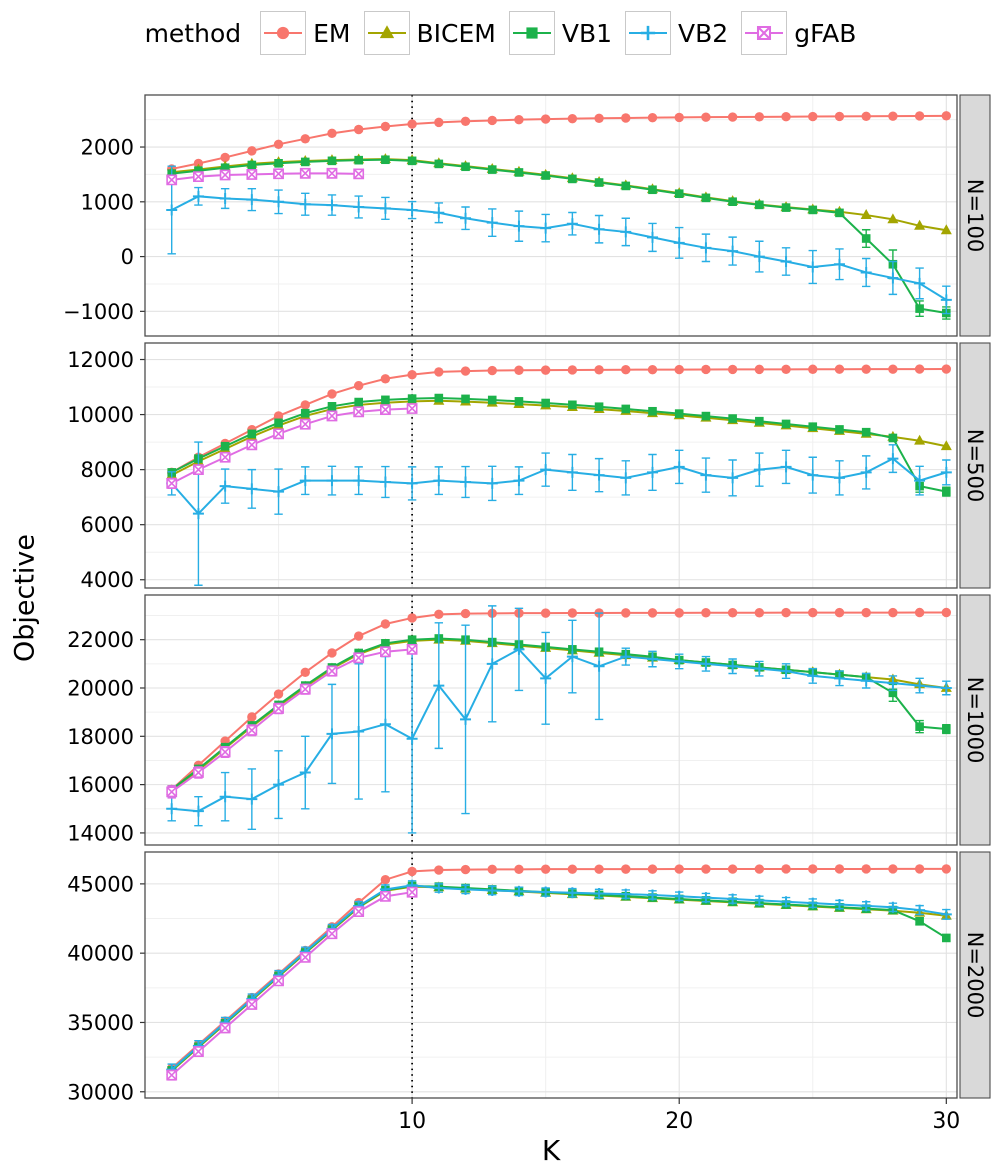 This screenshot has height=1175, width=1001. What do you see at coordinates (265, 176) in the screenshot?
I see `series-gfab-N=100` at bounding box center [265, 176].